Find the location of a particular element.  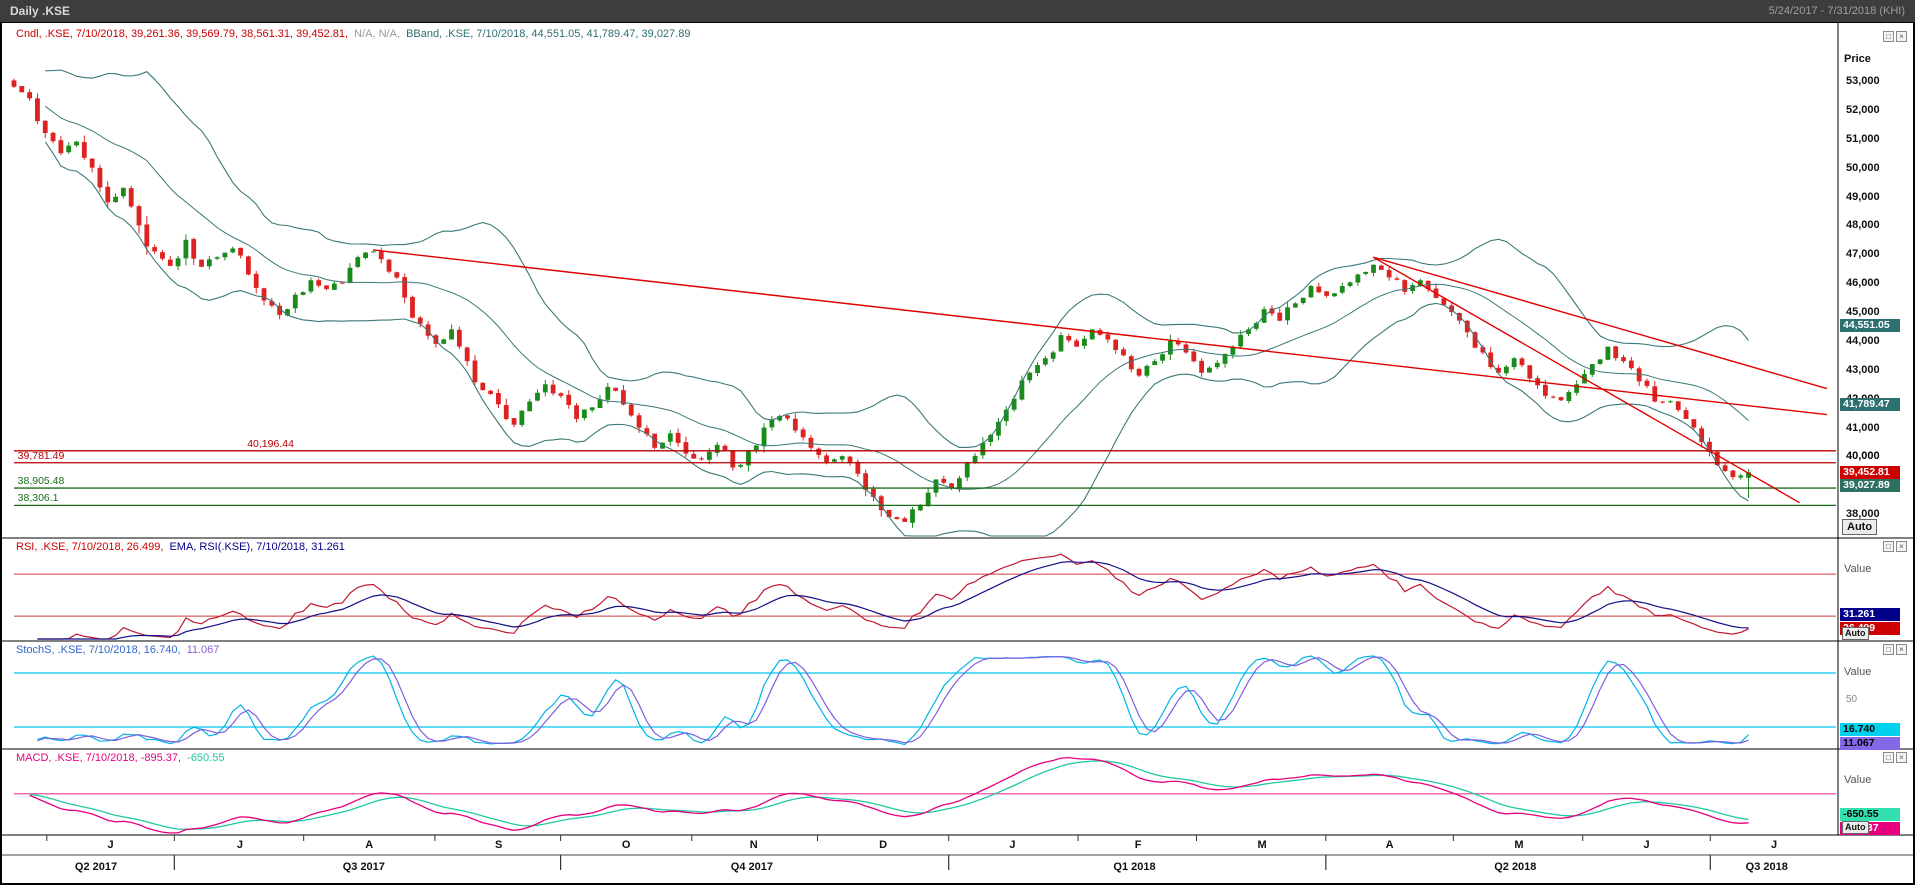

rsi-panel-controls: □ × is located at coordinates (1895, 546).